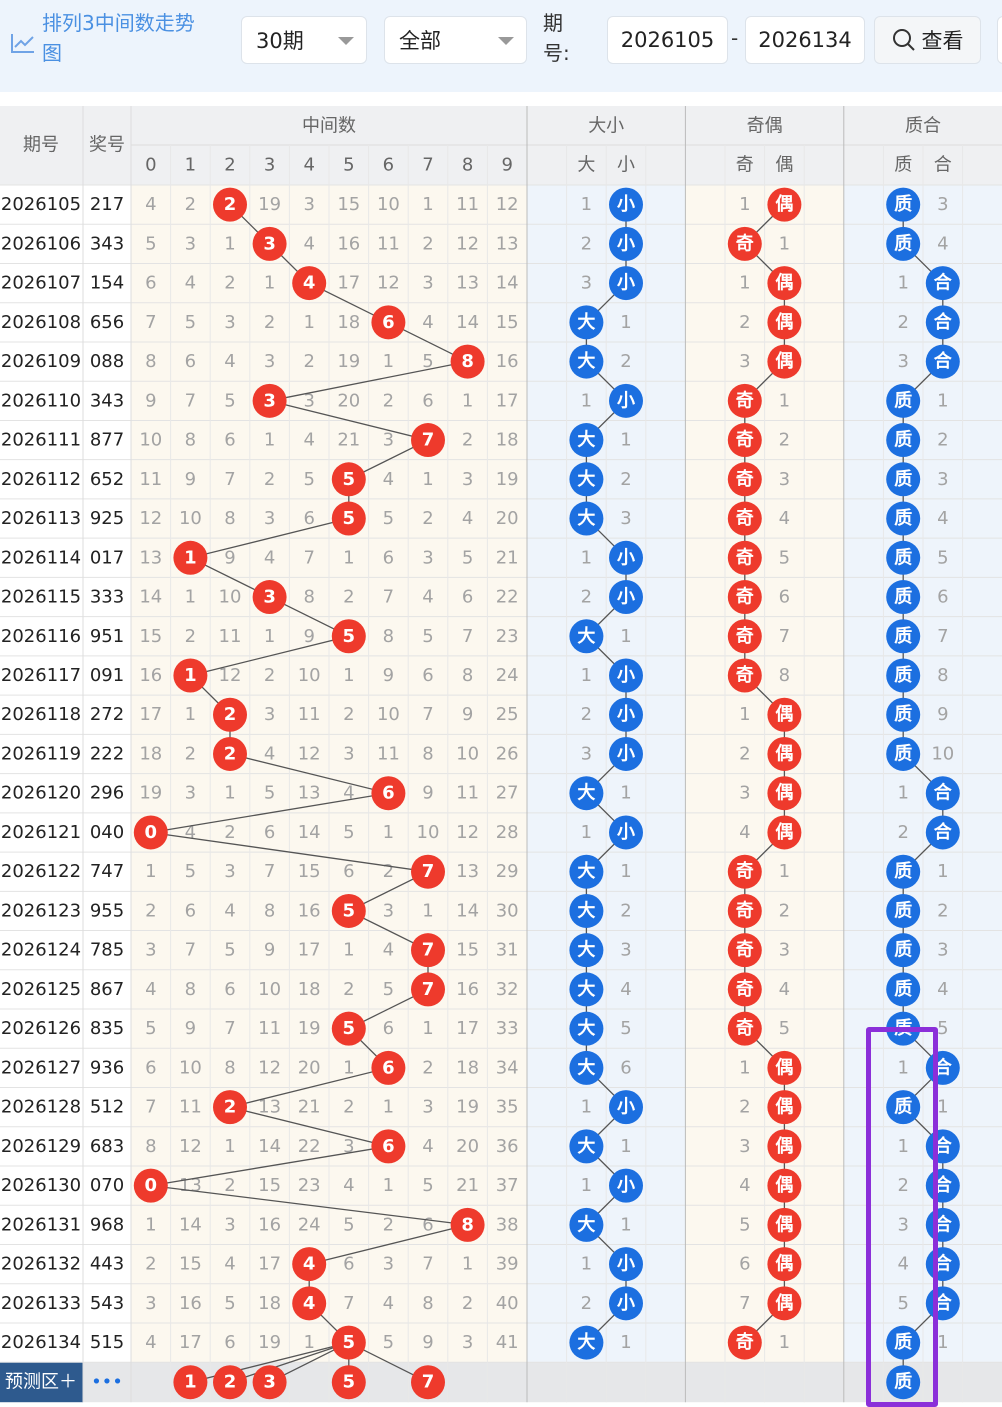 This screenshot has width=1002, height=1407. What do you see at coordinates (943, 361) in the screenshot?
I see `hit-ball-text: 合` at bounding box center [943, 361].